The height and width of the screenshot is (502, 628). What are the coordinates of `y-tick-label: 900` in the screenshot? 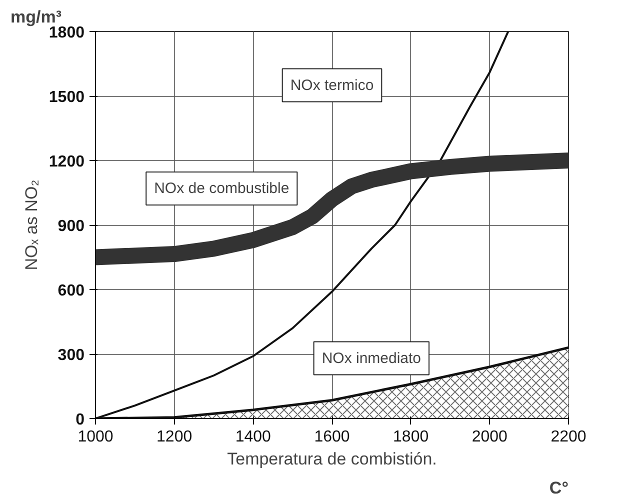 It's located at (71, 226).